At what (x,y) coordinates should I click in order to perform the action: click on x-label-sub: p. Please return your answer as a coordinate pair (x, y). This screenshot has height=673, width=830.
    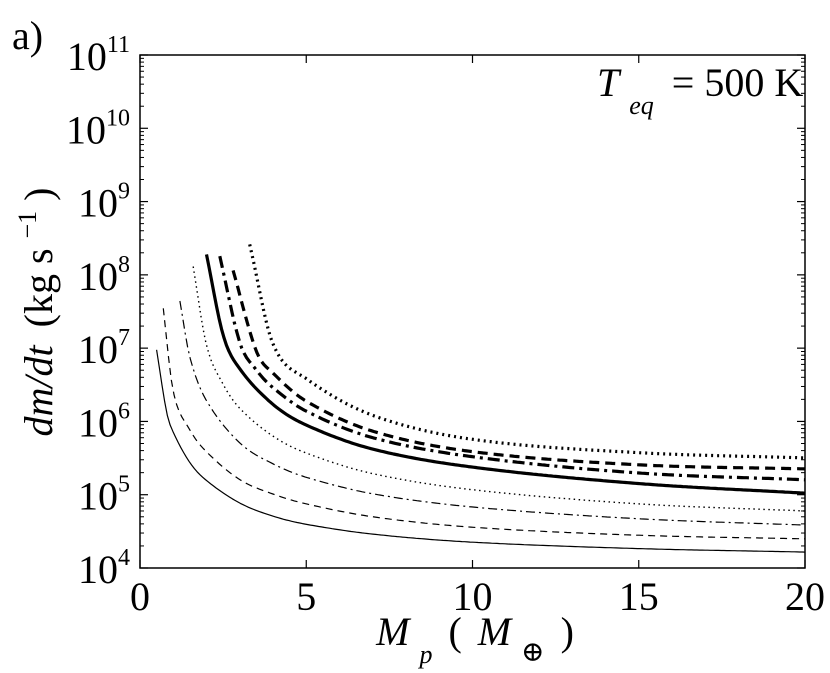
    Looking at the image, I should click on (424, 654).